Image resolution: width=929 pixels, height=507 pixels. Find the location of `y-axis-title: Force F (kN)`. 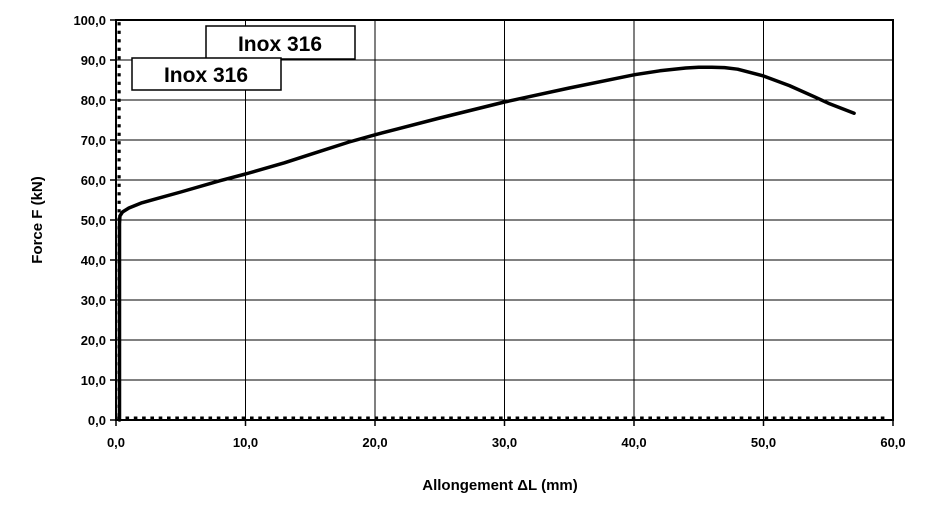

y-axis-title: Force F (kN) is located at coordinates (37, 220).